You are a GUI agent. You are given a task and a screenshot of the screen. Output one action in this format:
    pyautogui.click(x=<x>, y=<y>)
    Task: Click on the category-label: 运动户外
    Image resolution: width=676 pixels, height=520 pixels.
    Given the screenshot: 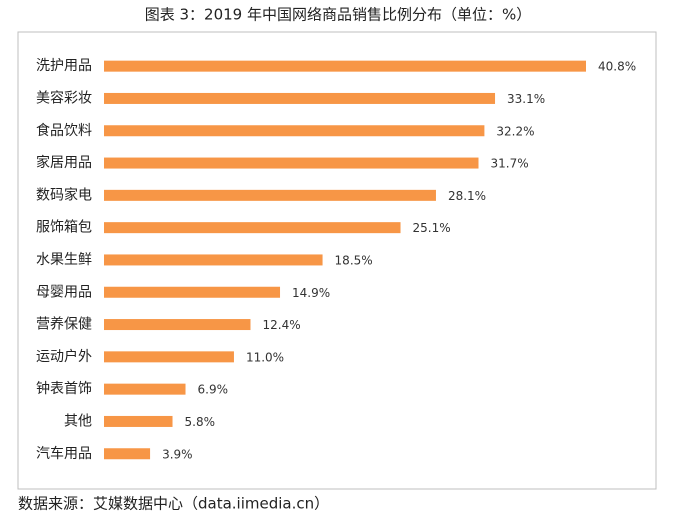 What is the action you would take?
    pyautogui.click(x=64, y=356)
    